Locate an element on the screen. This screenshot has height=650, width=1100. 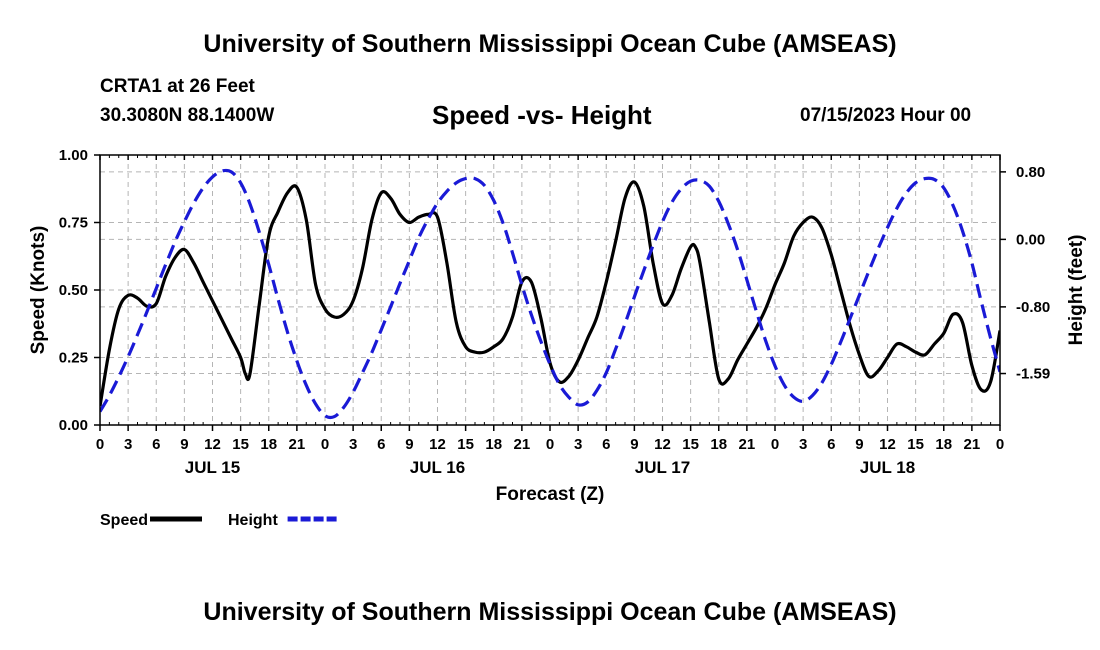
y-tick-label: 0.25 is located at coordinates (73, 358).